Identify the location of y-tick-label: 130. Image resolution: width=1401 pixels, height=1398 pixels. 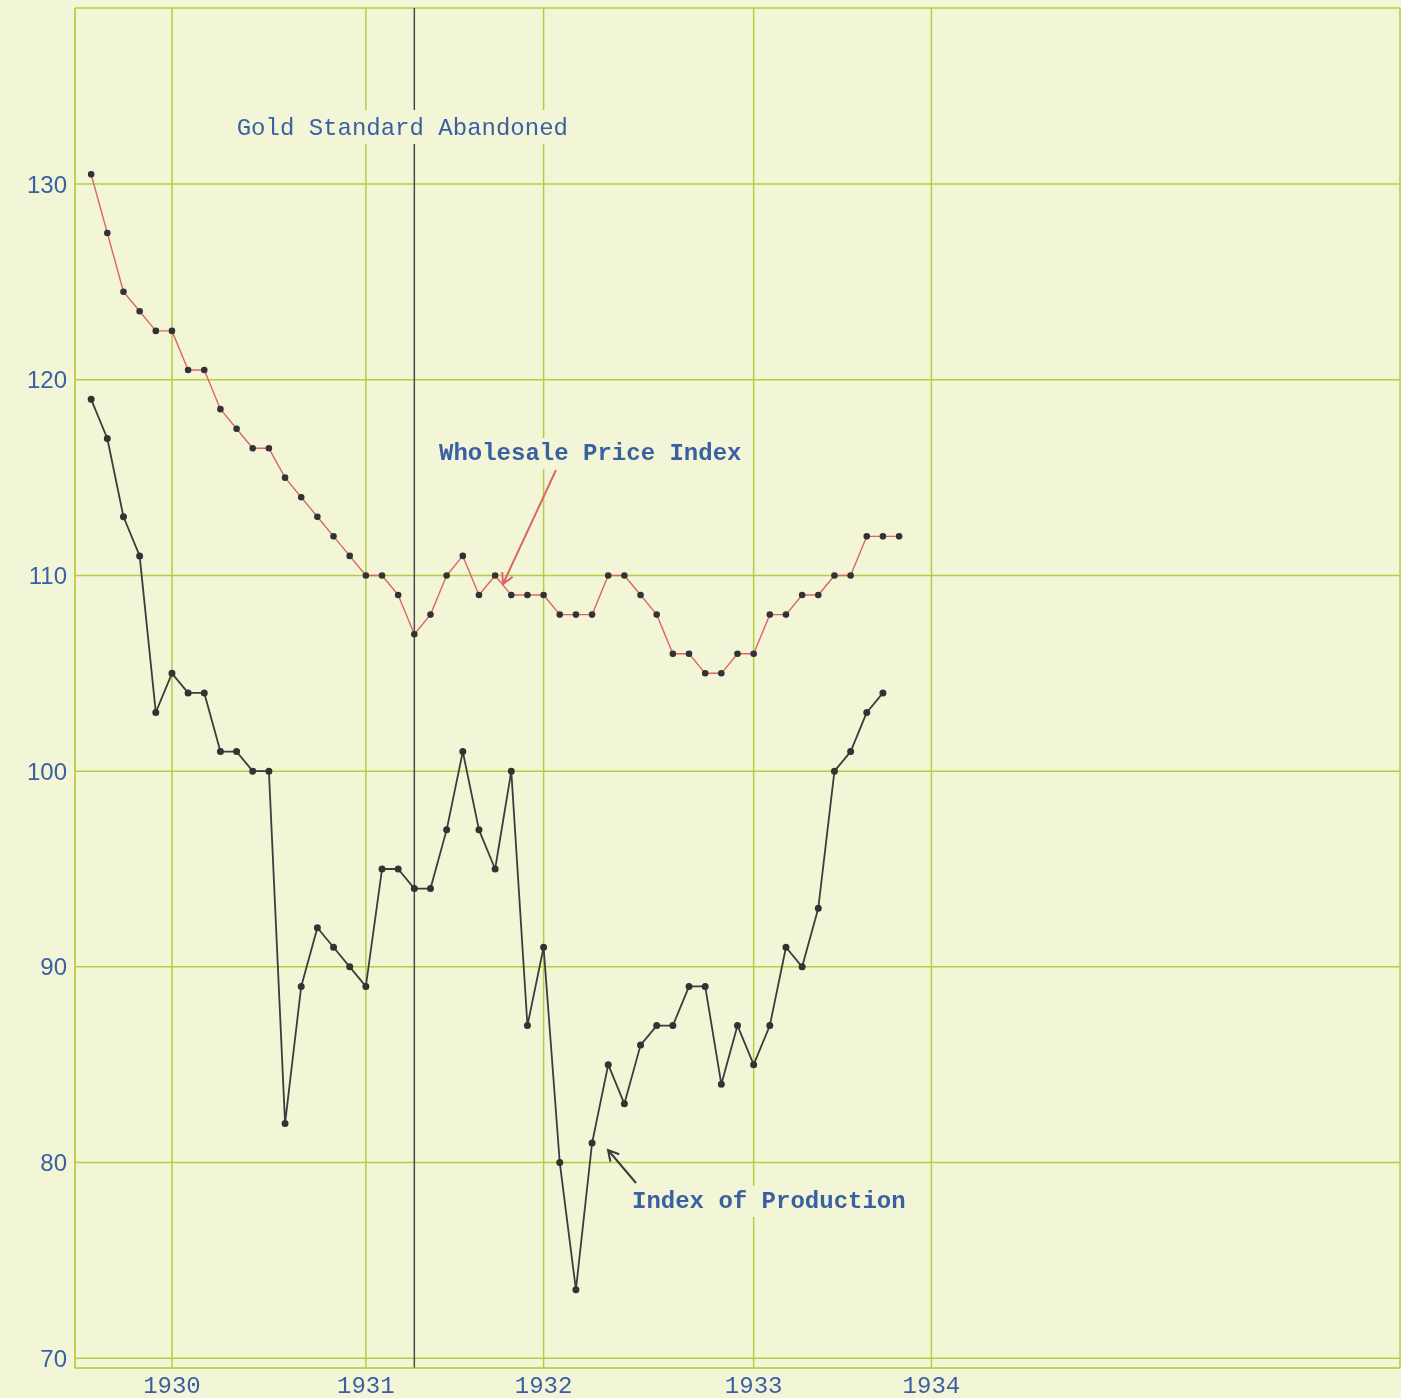
(46, 184).